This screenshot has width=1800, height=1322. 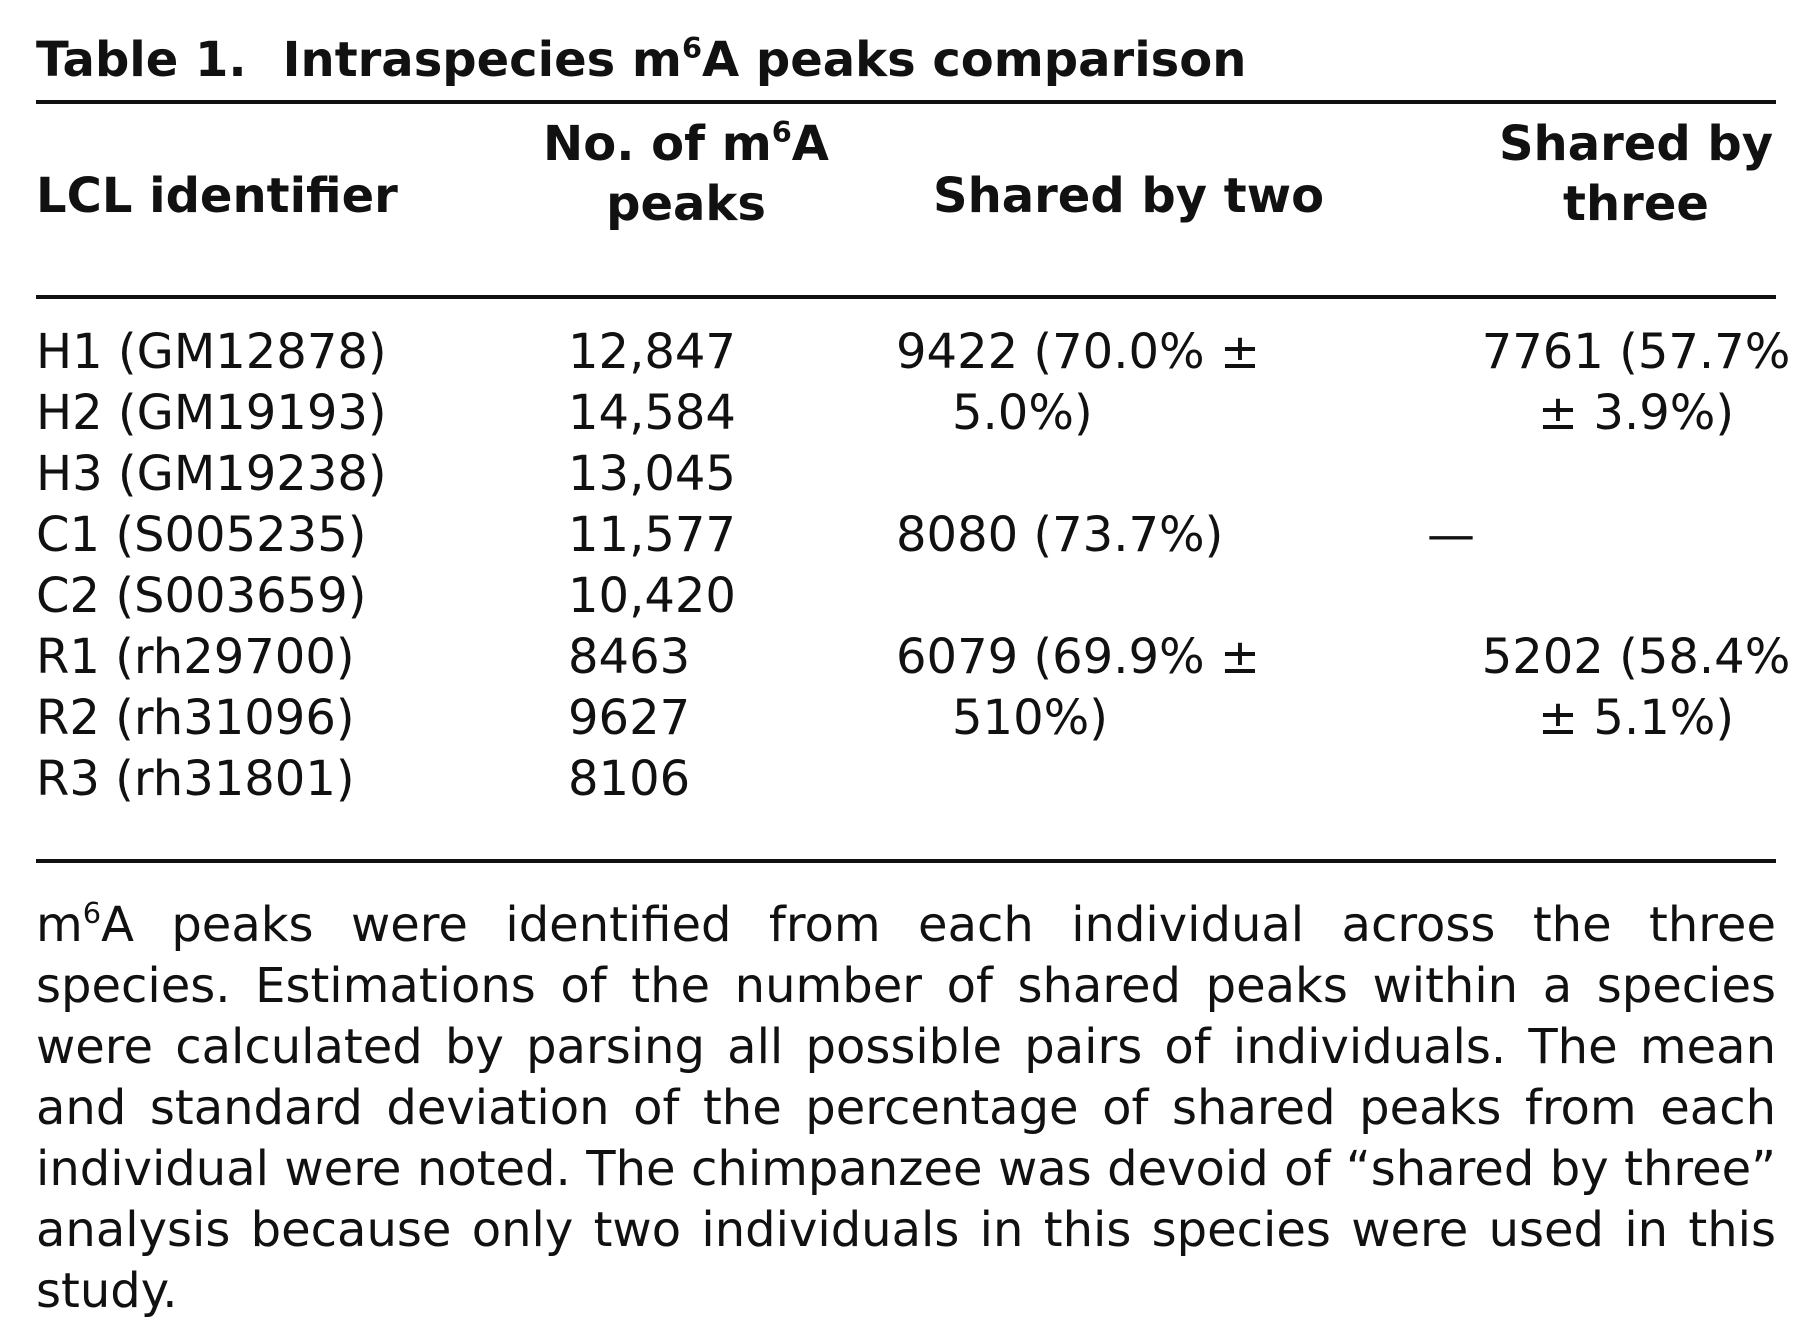 What do you see at coordinates (906, 102) in the screenshot?
I see `top-rule` at bounding box center [906, 102].